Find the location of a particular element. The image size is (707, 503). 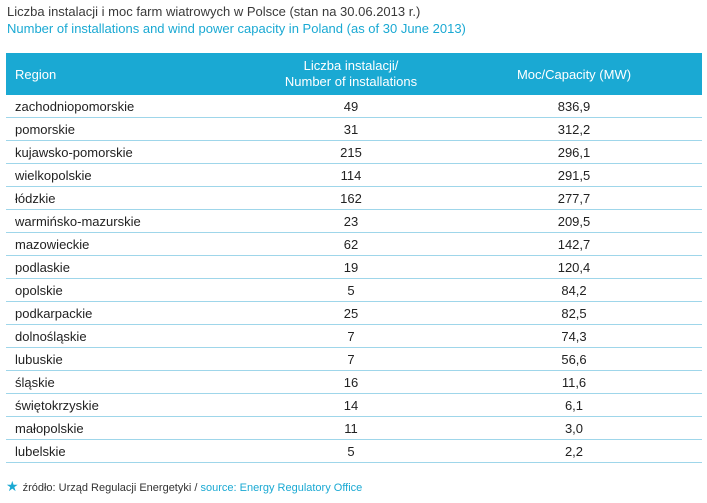

table-row: kujawsko-pomorskie 215 296,1 is located at coordinates (354, 152).